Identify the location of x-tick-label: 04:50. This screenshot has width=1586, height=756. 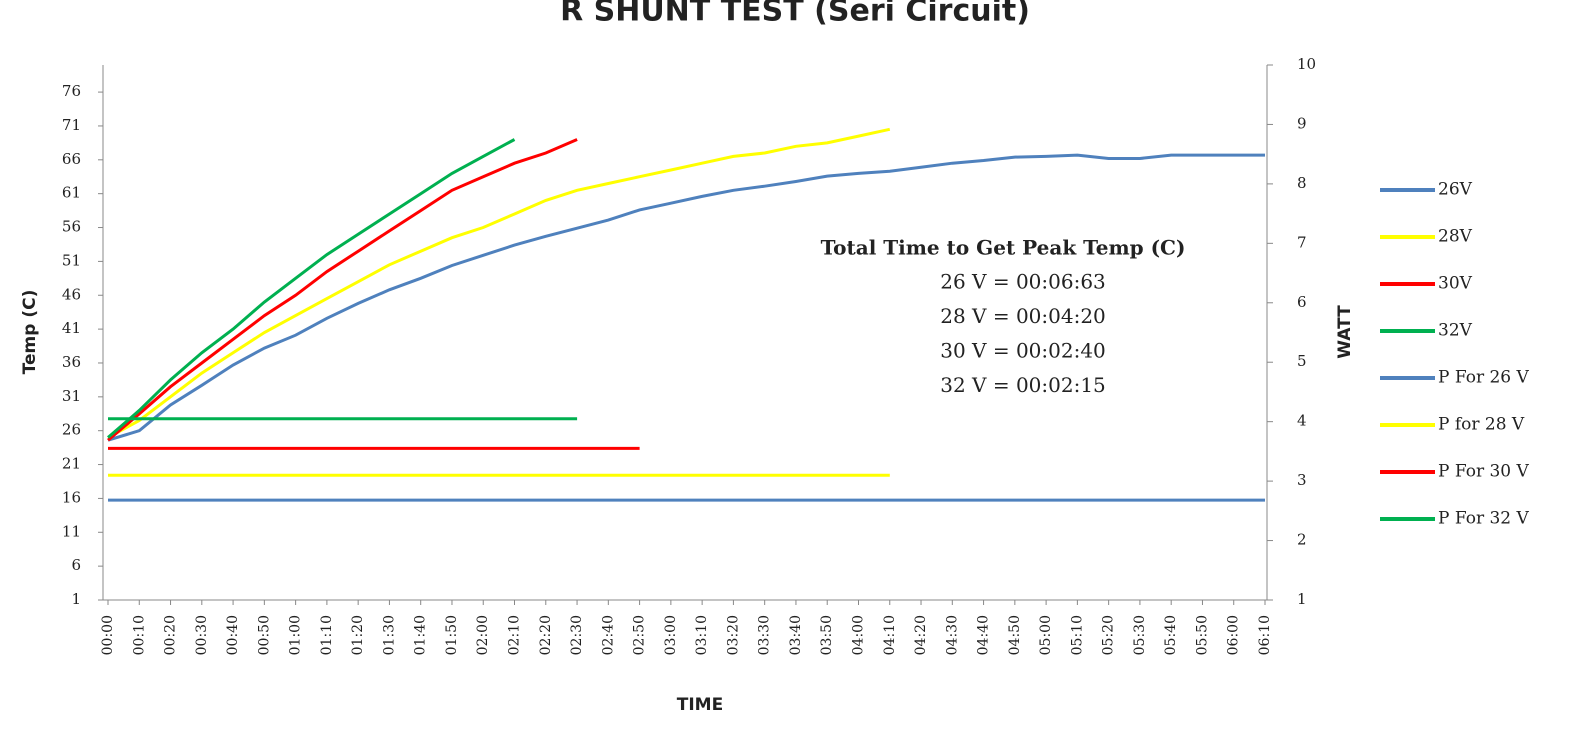
(1015, 635).